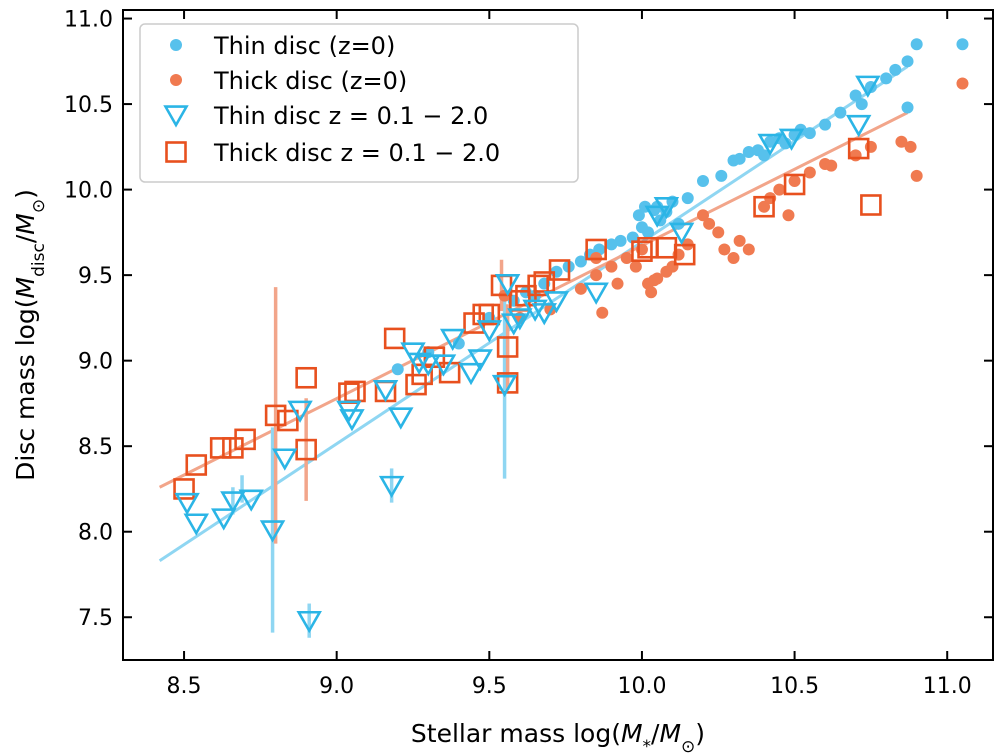  I want to click on y-tick-label: 9.0, so click(95, 362).